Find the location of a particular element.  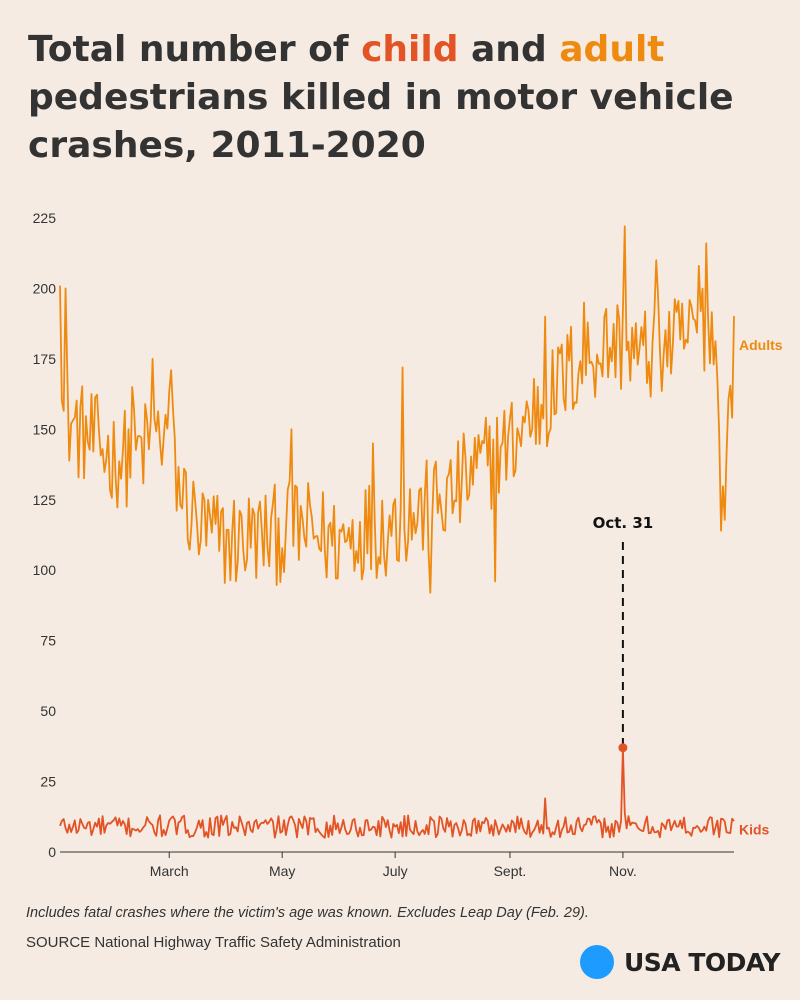

x-tick-label-4: Nov. is located at coordinates (623, 871).